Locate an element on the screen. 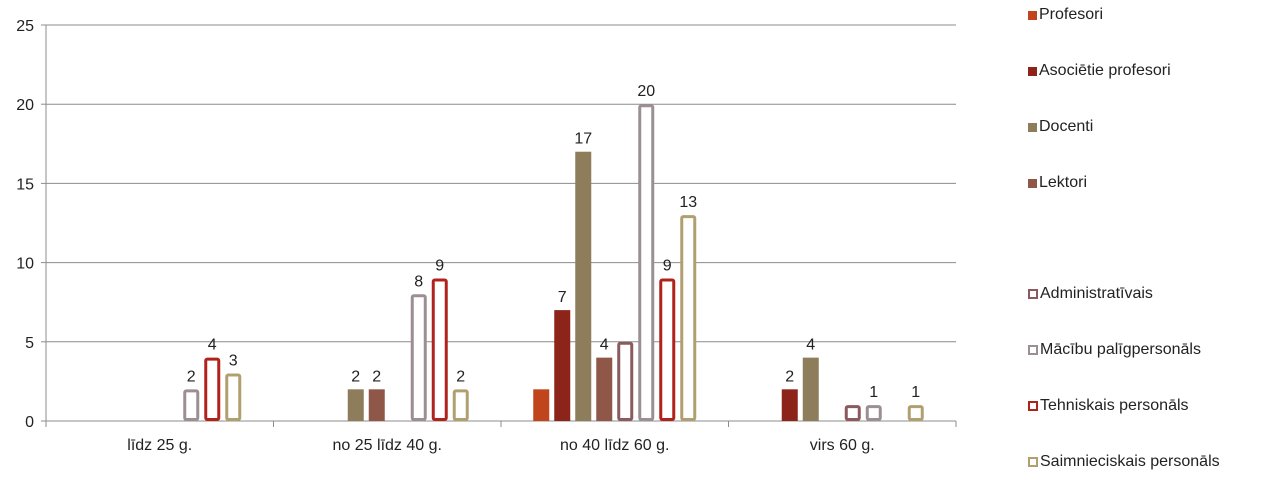 The width and height of the screenshot is (1281, 483). legend-item: Asociētie profesori is located at coordinates (1099, 71).